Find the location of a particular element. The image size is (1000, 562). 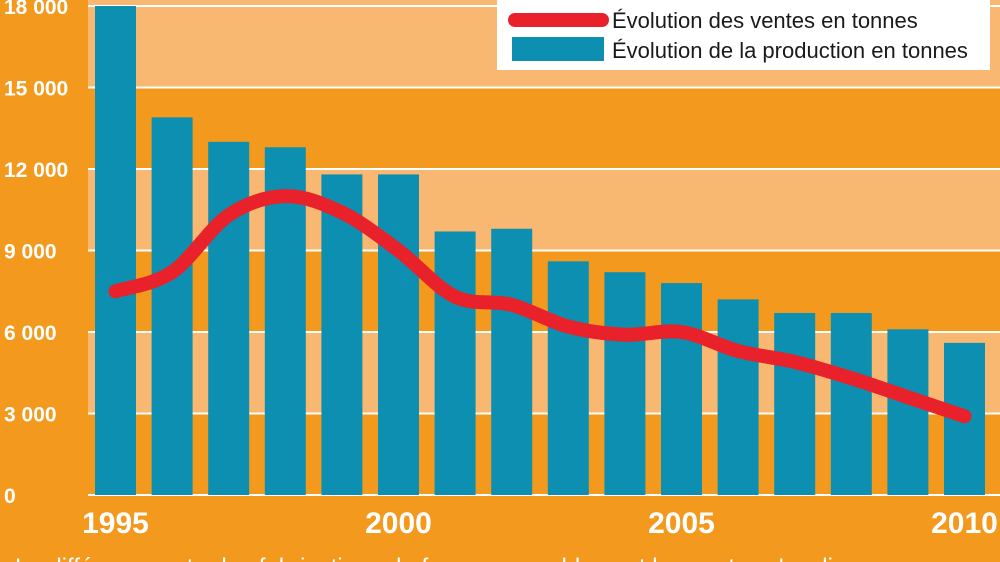

bar-1995 is located at coordinates (115, 250).